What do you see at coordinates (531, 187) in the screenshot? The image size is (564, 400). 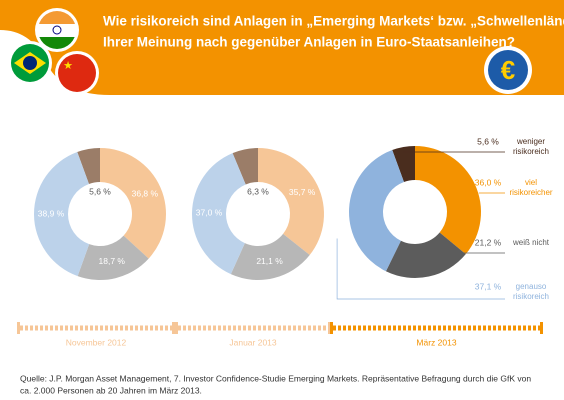 I see `category-label: viel risikoreicher` at bounding box center [531, 187].